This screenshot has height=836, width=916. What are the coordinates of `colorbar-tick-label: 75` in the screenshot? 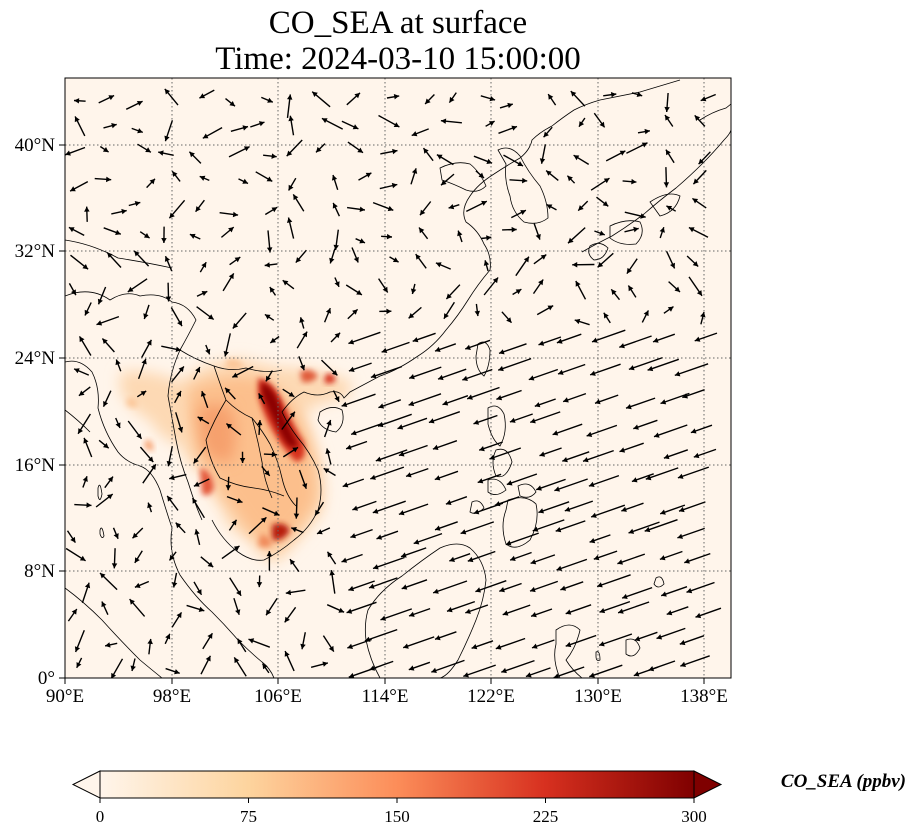 It's located at (248, 816).